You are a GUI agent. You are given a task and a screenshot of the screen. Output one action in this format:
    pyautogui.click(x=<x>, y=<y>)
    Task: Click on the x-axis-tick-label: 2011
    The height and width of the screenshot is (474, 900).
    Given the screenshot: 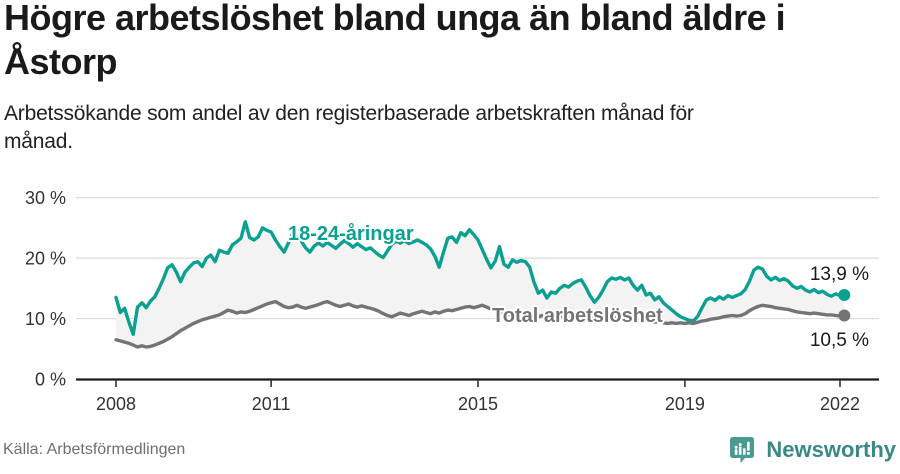 What is the action you would take?
    pyautogui.click(x=271, y=404)
    